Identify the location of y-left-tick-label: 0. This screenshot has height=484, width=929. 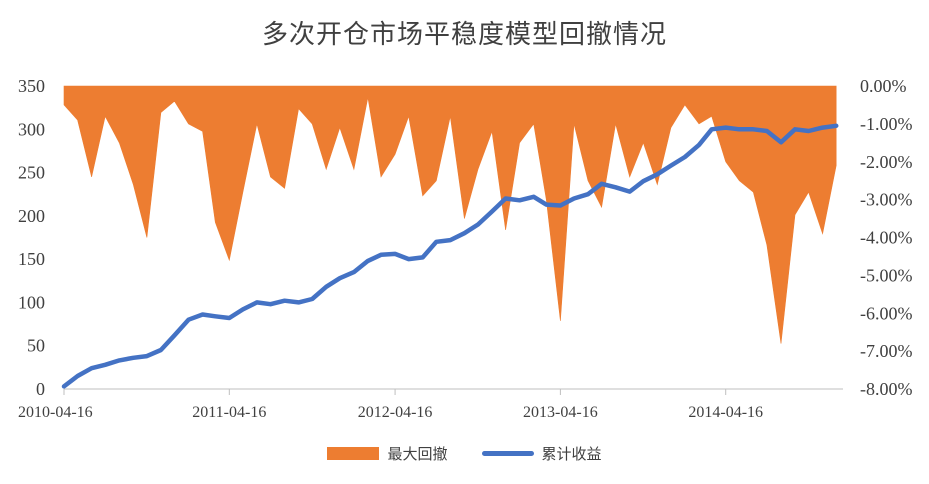
(40, 389).